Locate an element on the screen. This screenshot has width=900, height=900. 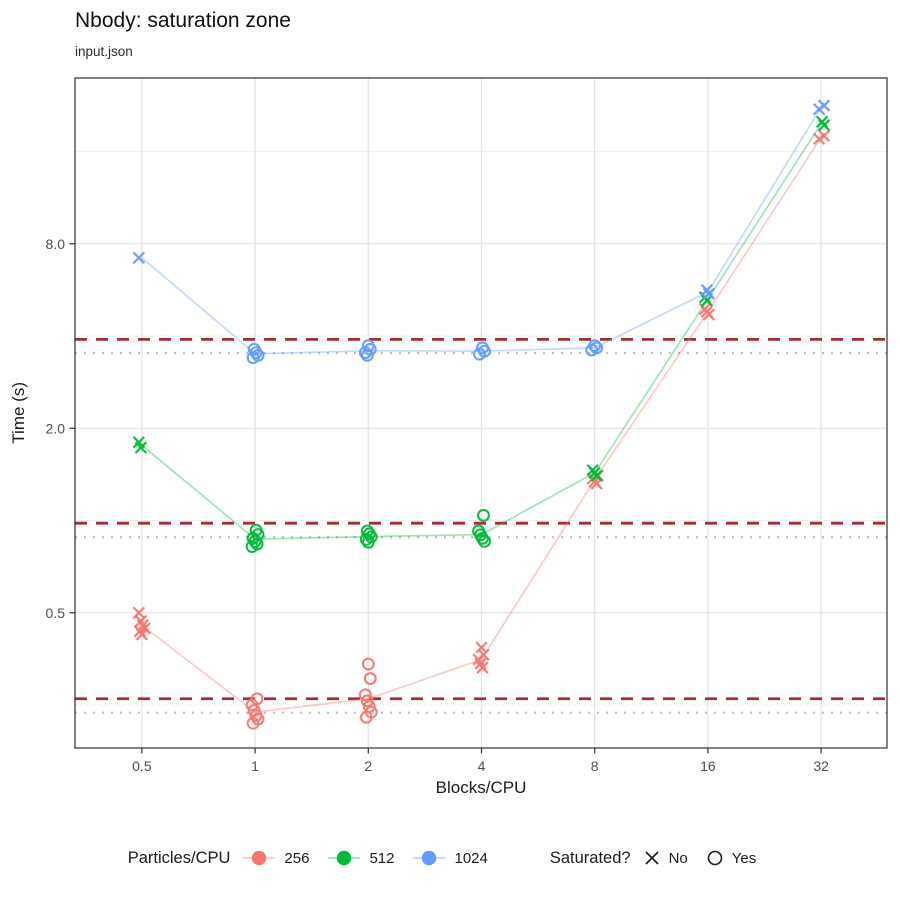
x-tick-label: 0.5 is located at coordinates (142, 766).